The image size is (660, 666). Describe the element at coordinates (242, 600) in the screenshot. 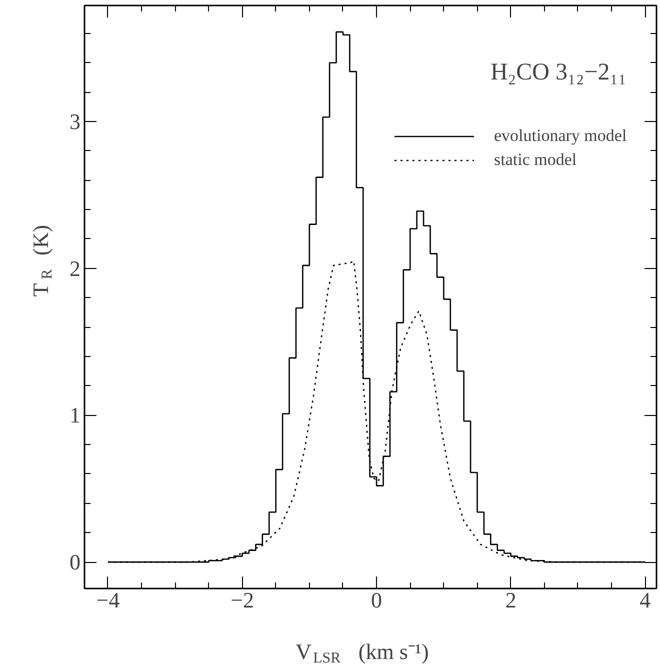

I see `x-tick-label: −2` at that location.